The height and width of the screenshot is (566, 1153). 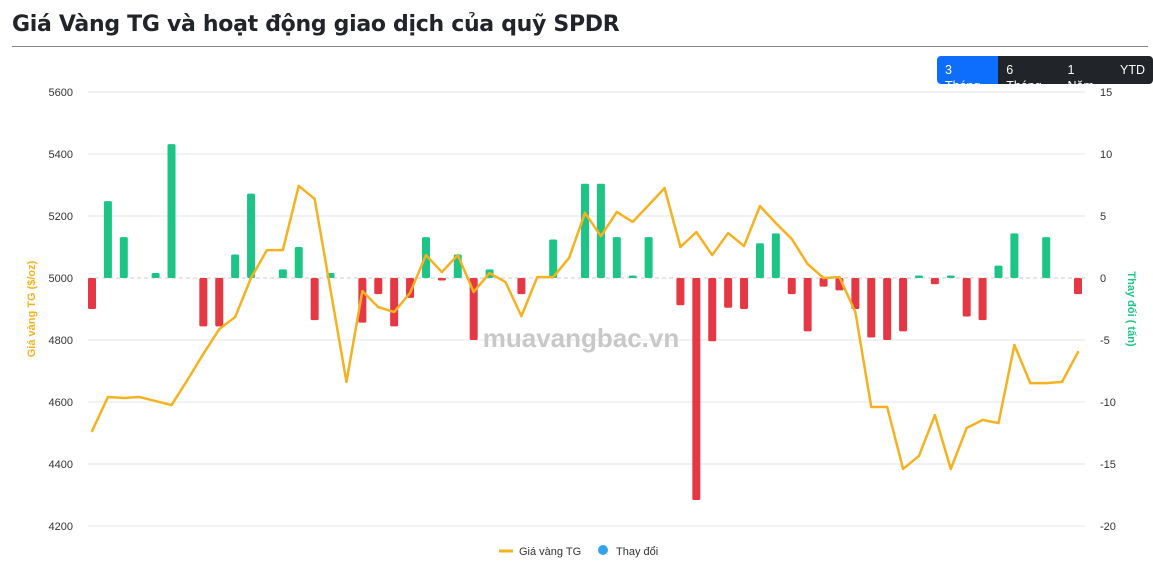 I want to click on range-button-ytd: YTD, so click(x=1132, y=70).